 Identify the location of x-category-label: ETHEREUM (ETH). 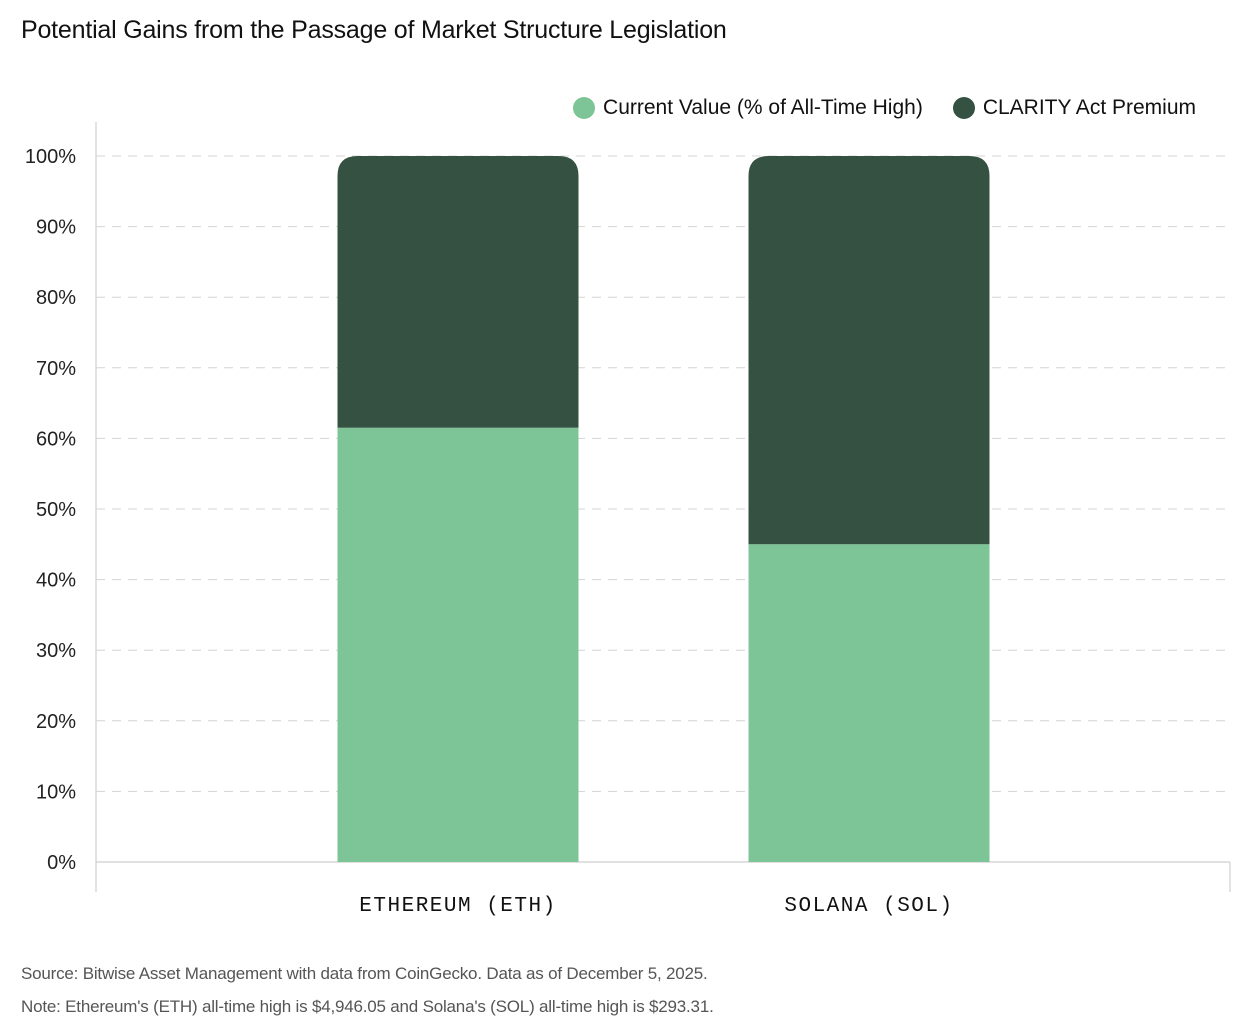
(457, 906).